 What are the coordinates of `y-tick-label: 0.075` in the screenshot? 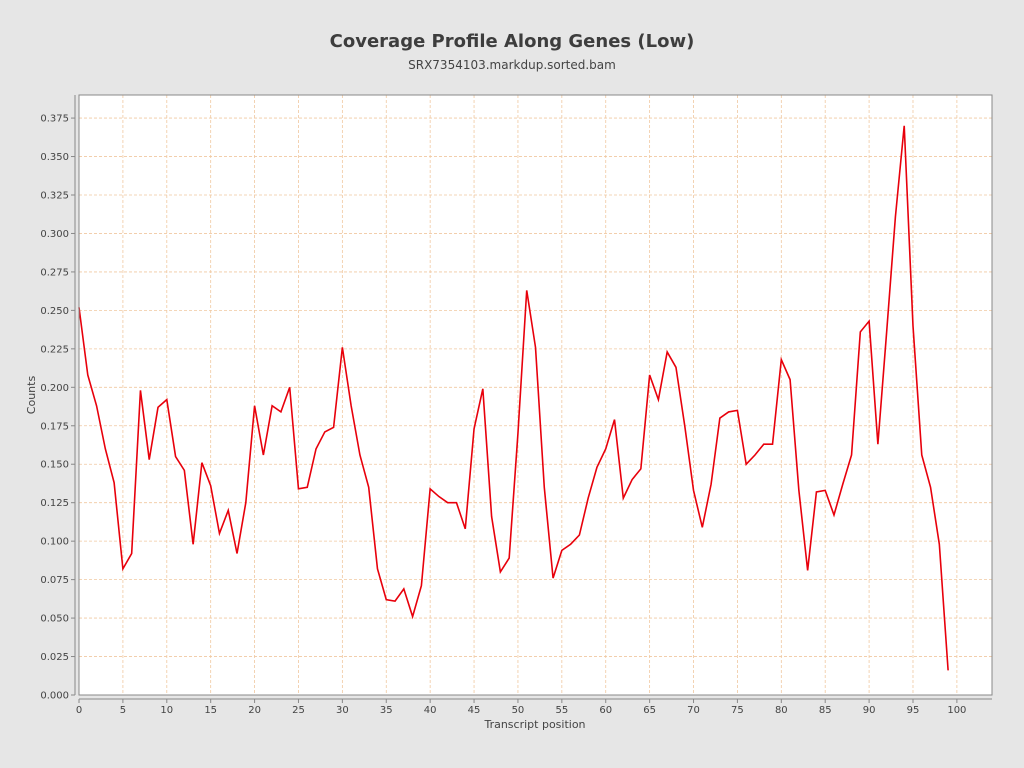 It's located at (54, 580).